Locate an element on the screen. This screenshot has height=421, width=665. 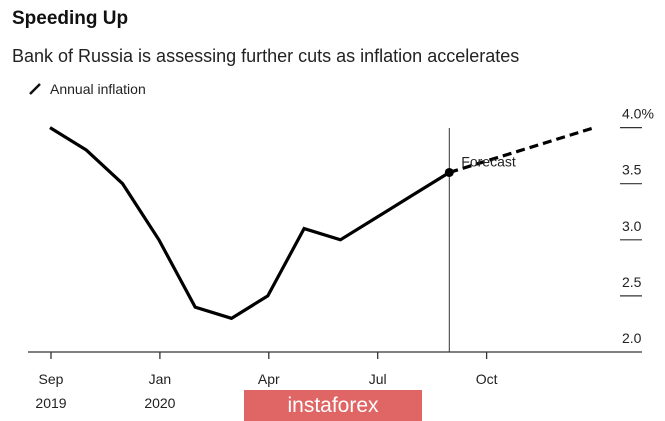
watermark: instaforex is located at coordinates (333, 405).